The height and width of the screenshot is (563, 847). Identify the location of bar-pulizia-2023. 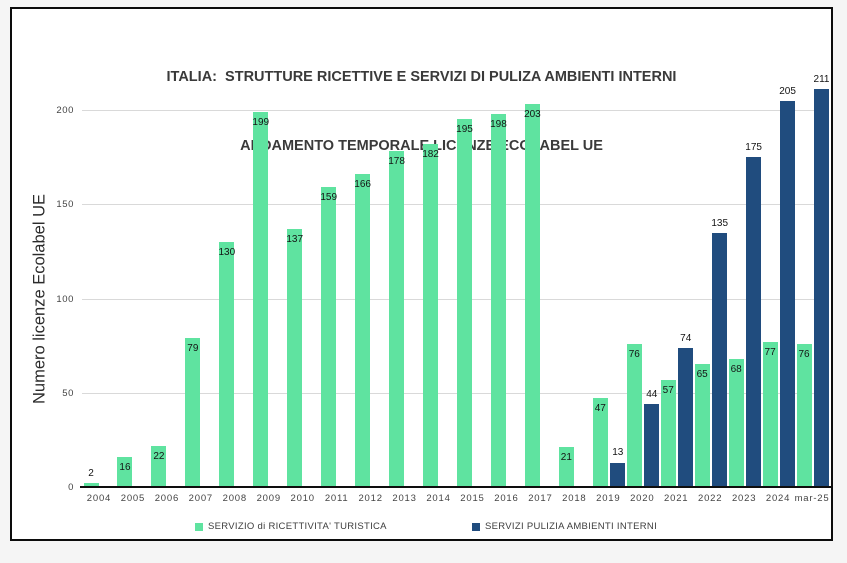
(754, 322).